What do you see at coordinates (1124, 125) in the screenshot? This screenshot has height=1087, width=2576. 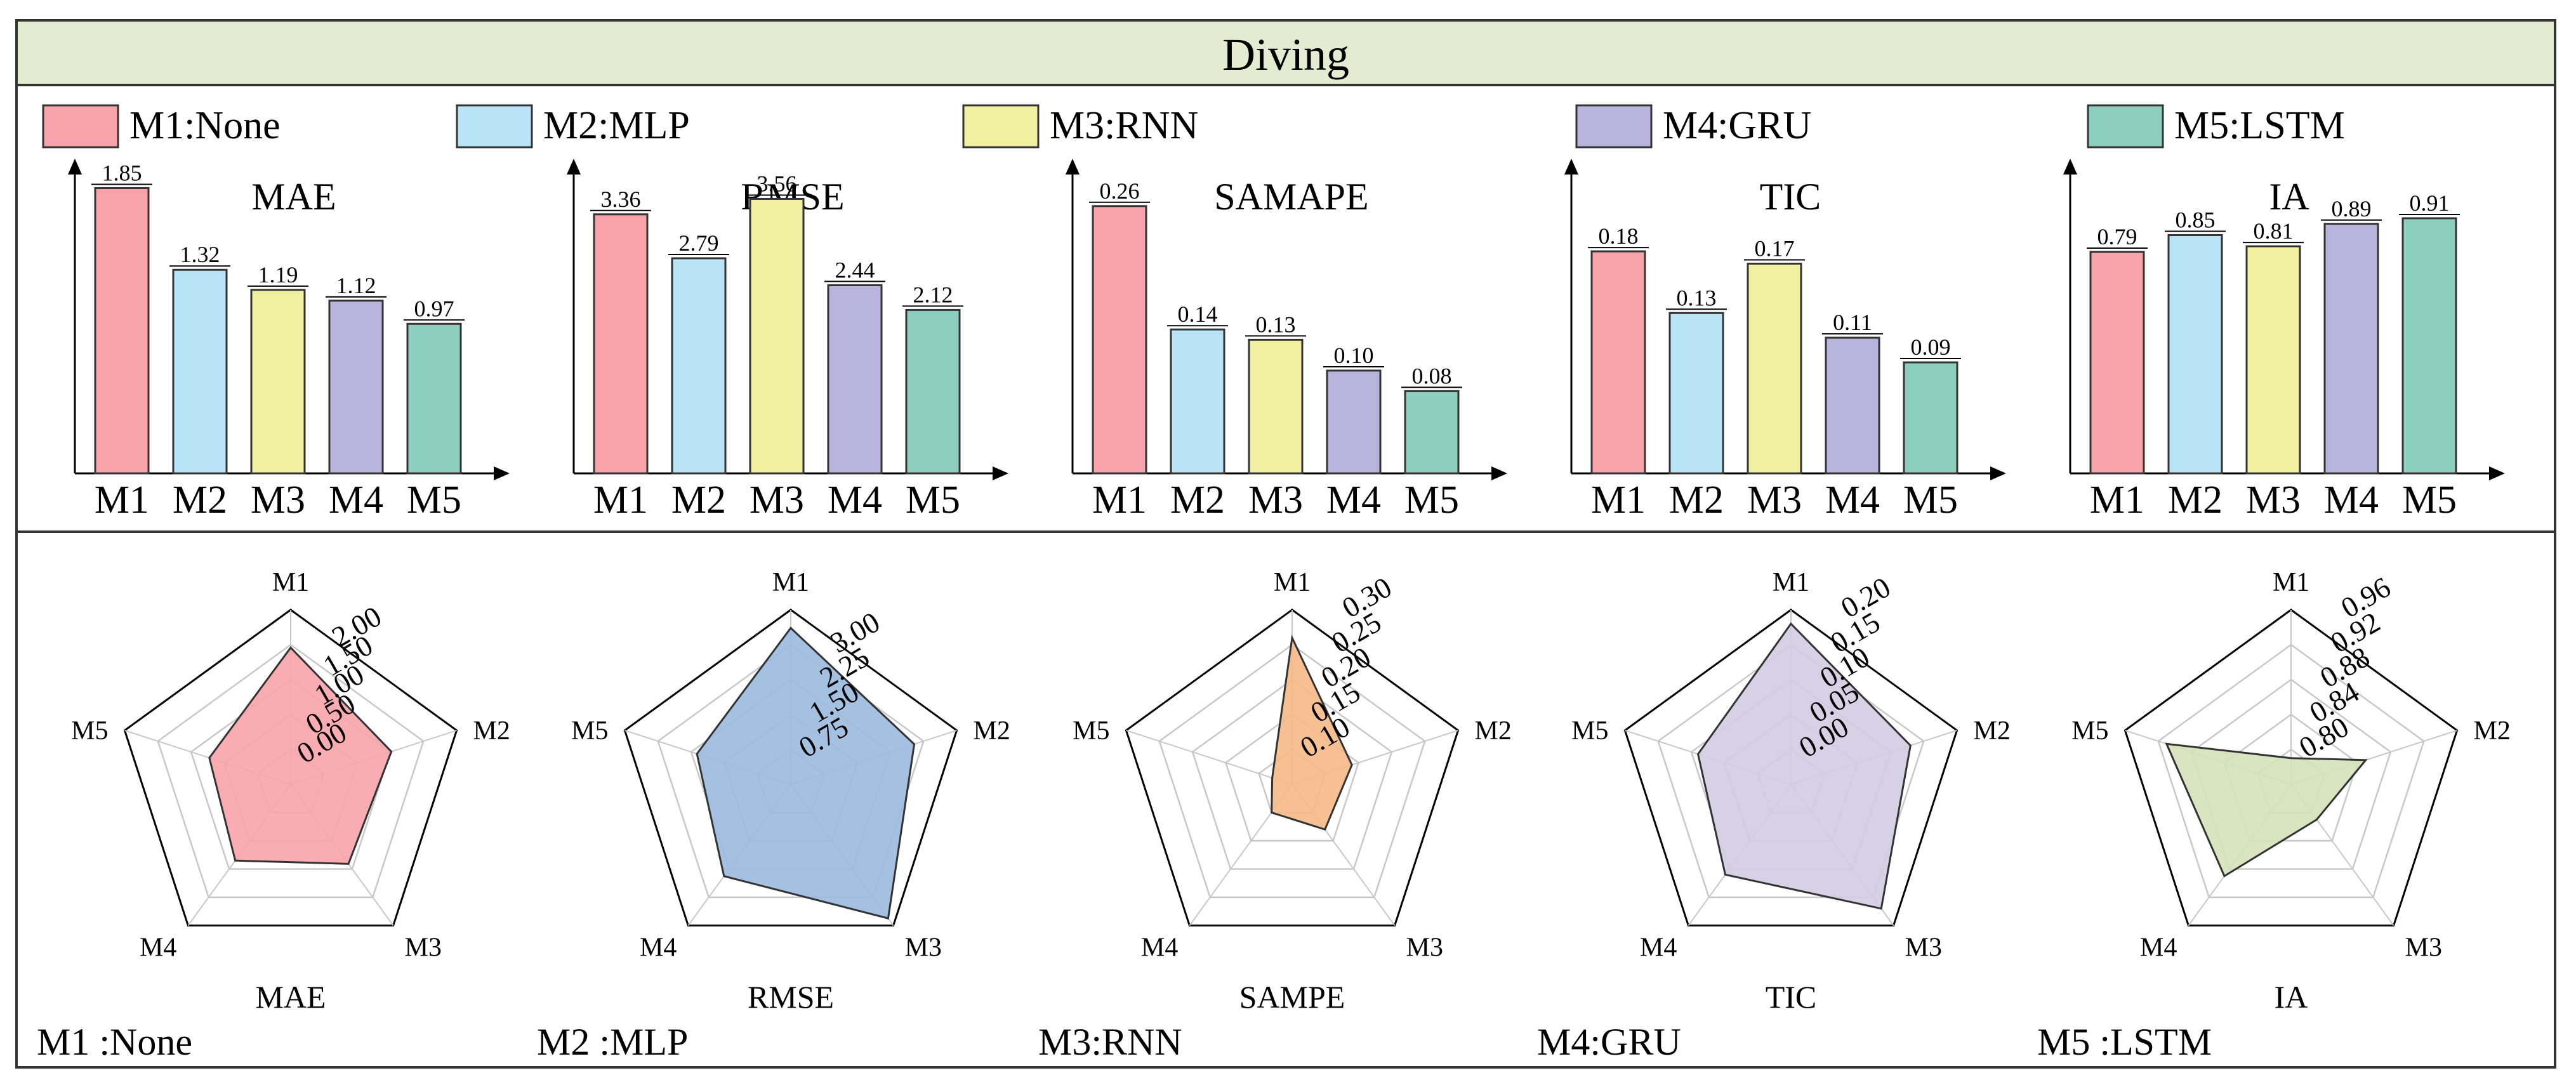 I see `legend-label-M3: M3:RNN` at bounding box center [1124, 125].